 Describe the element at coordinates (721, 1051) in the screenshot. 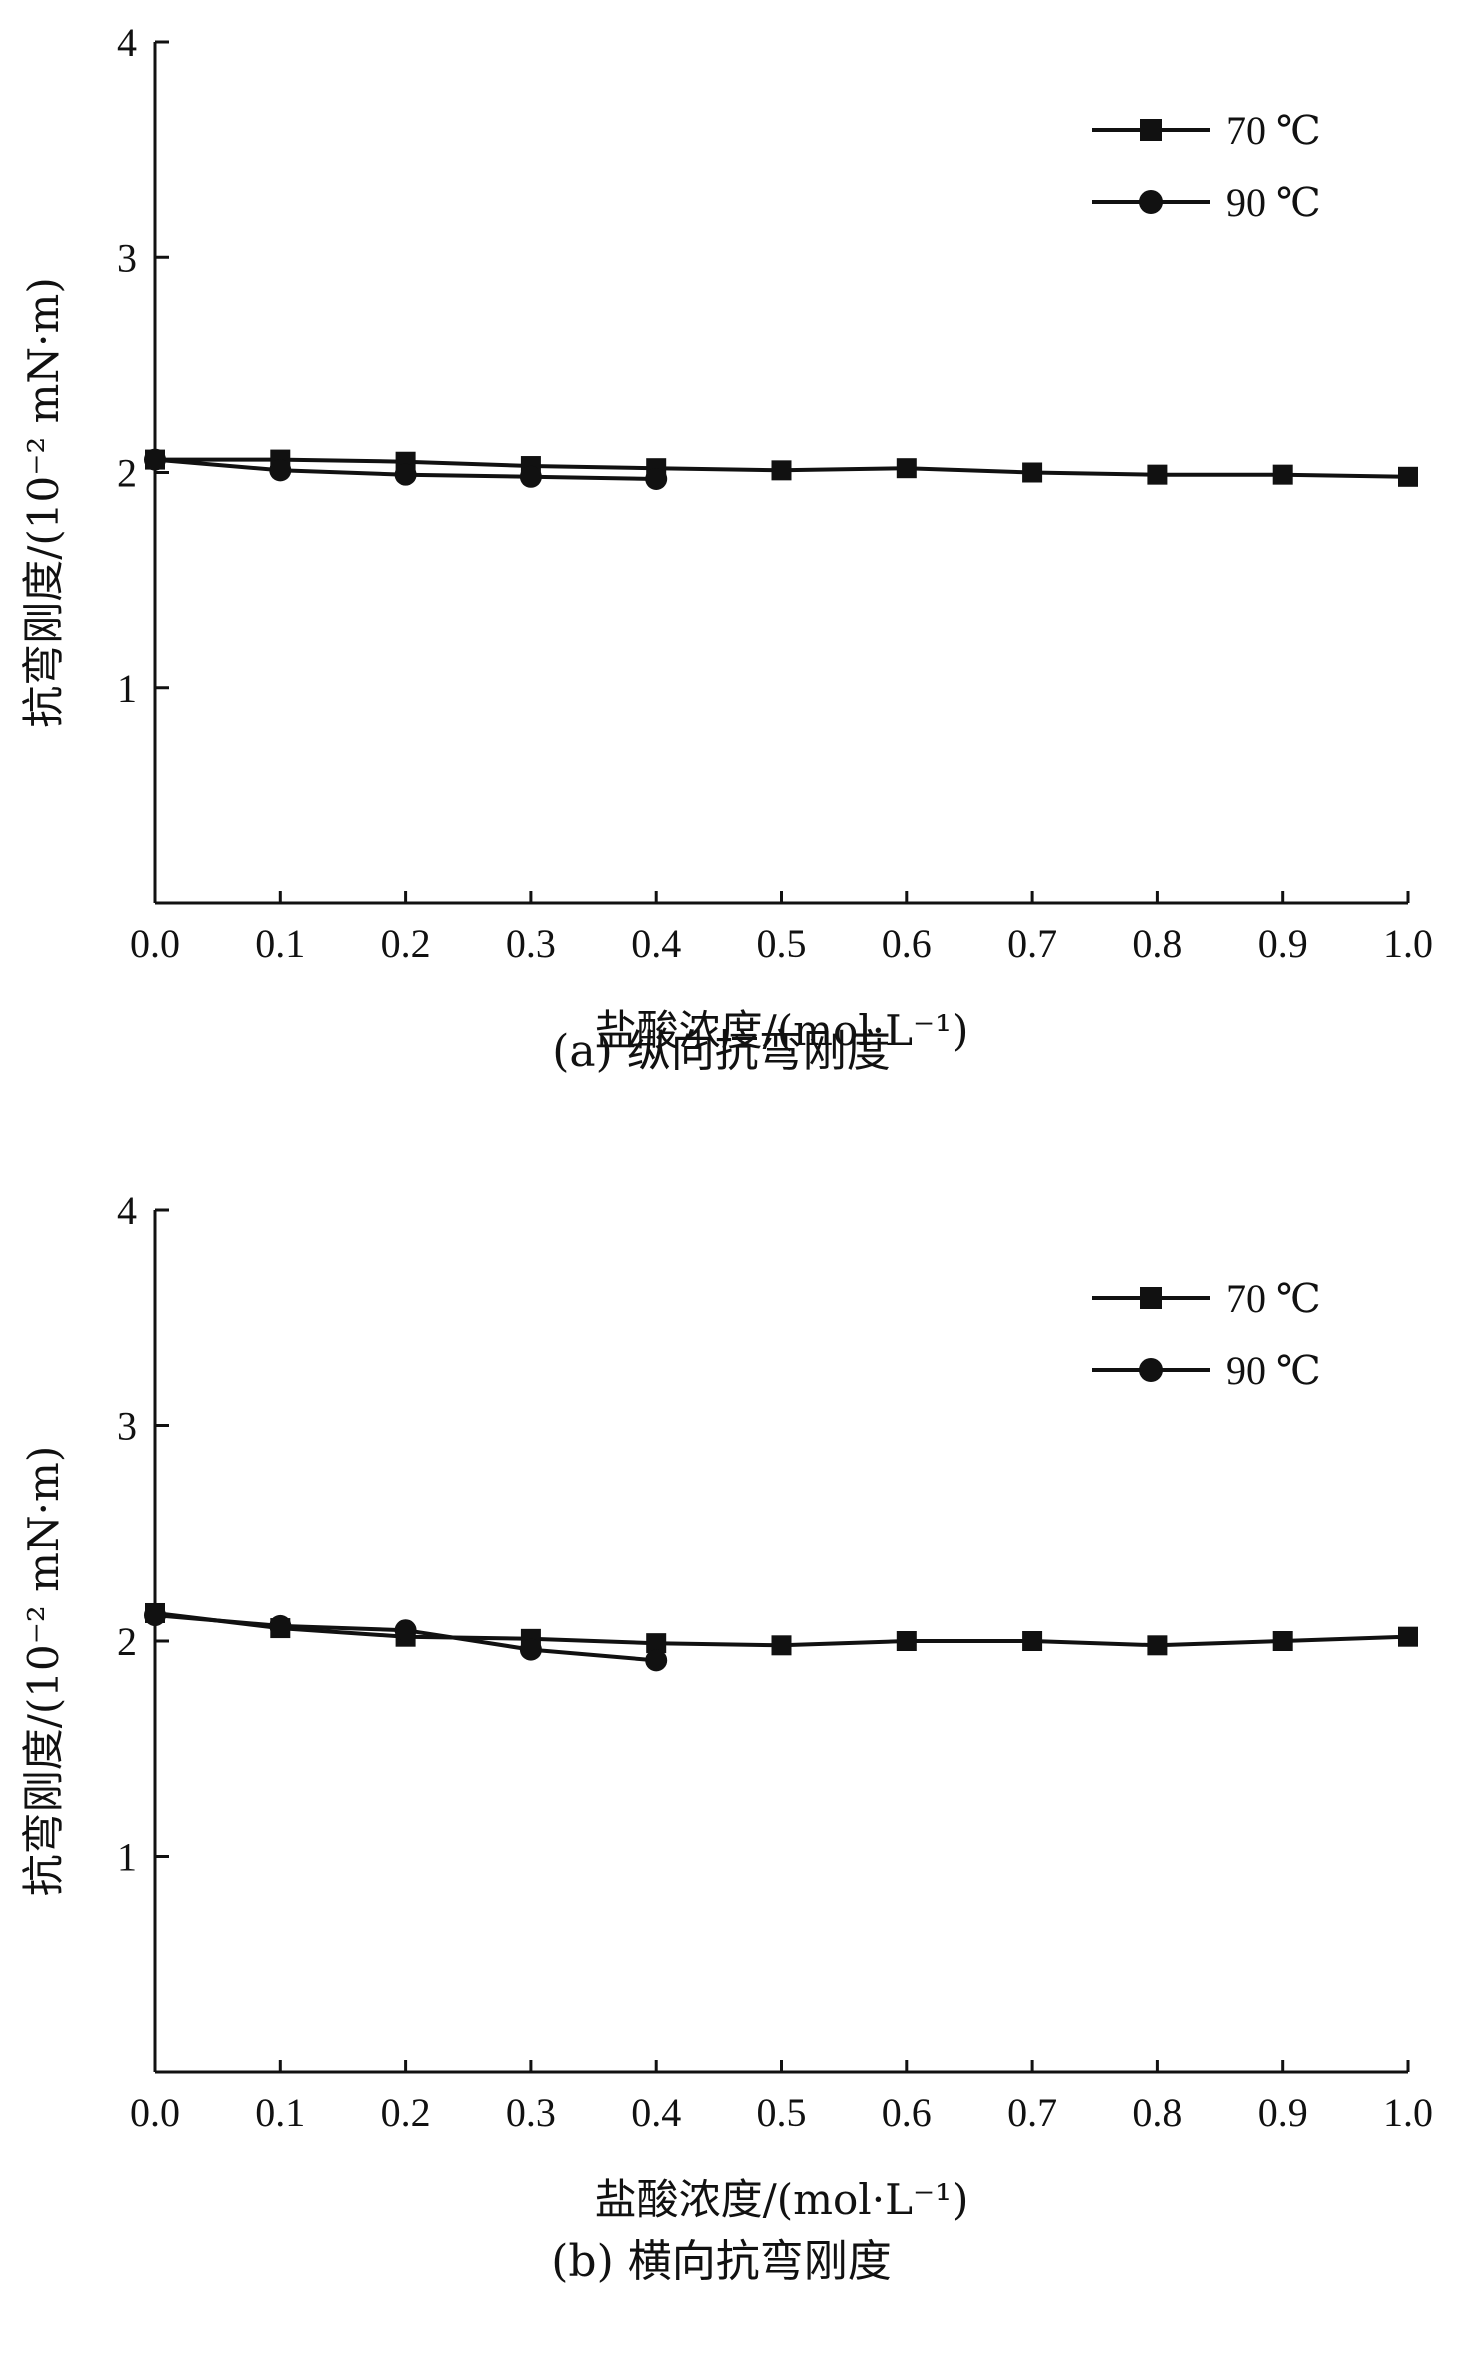

I see `panel-caption: (a) 纵向抗弯刚度` at that location.